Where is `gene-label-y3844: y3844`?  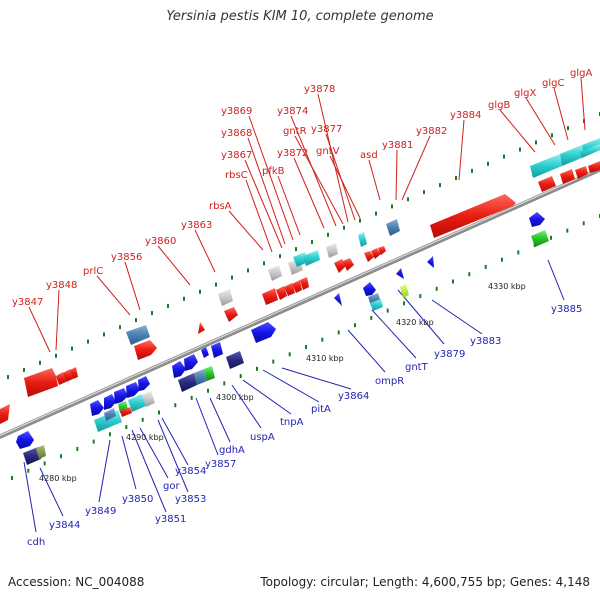
gene-label-y3844: y3844 is located at coordinates (64, 525).